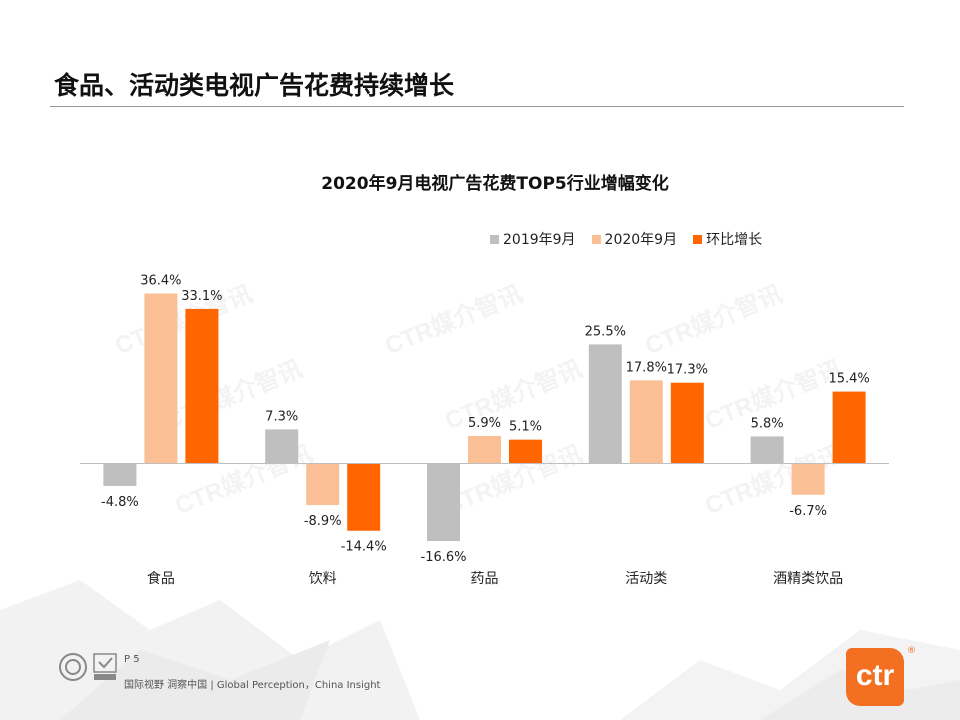  I want to click on category-label-1: 饮料, so click(323, 579).